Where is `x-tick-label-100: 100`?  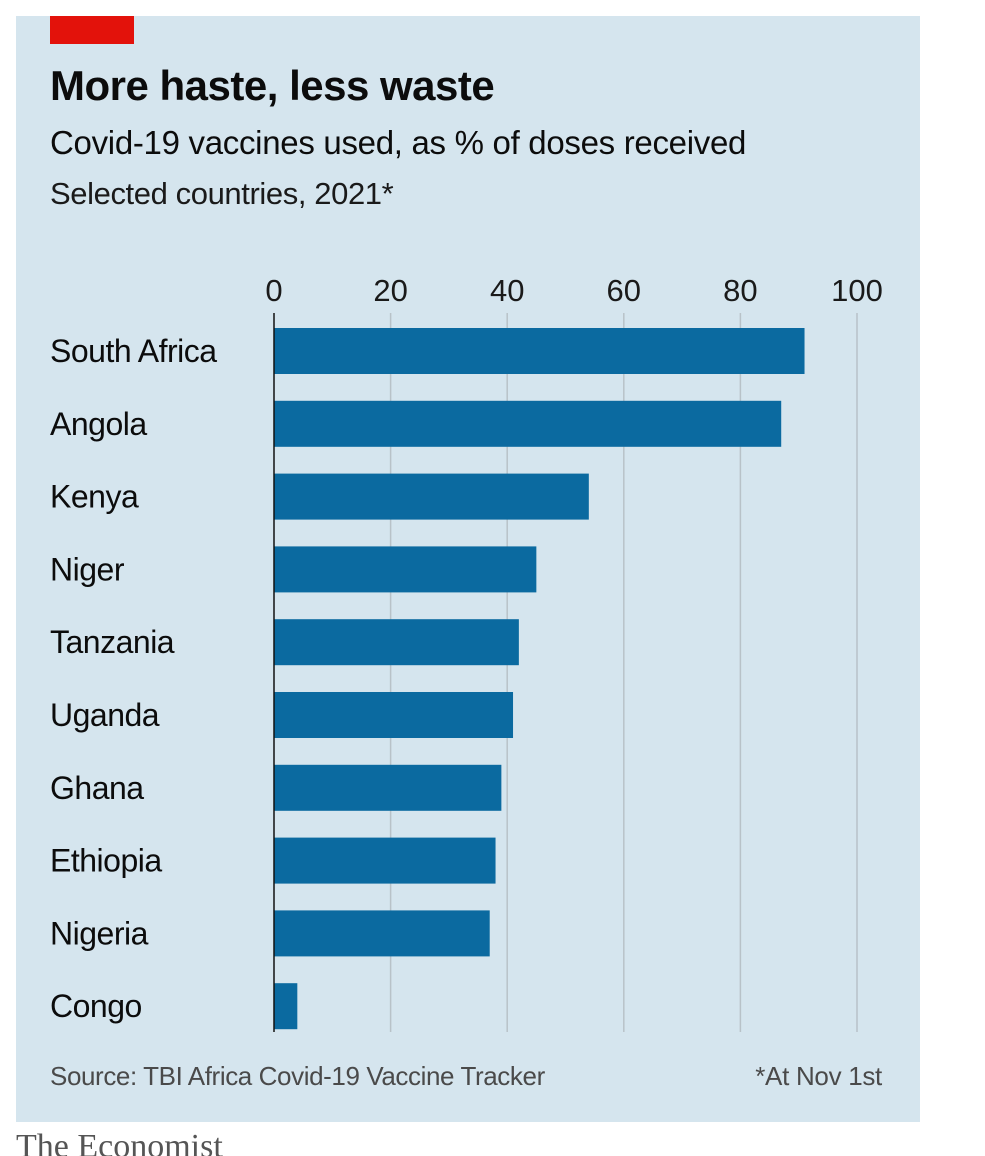 x-tick-label-100: 100 is located at coordinates (857, 290).